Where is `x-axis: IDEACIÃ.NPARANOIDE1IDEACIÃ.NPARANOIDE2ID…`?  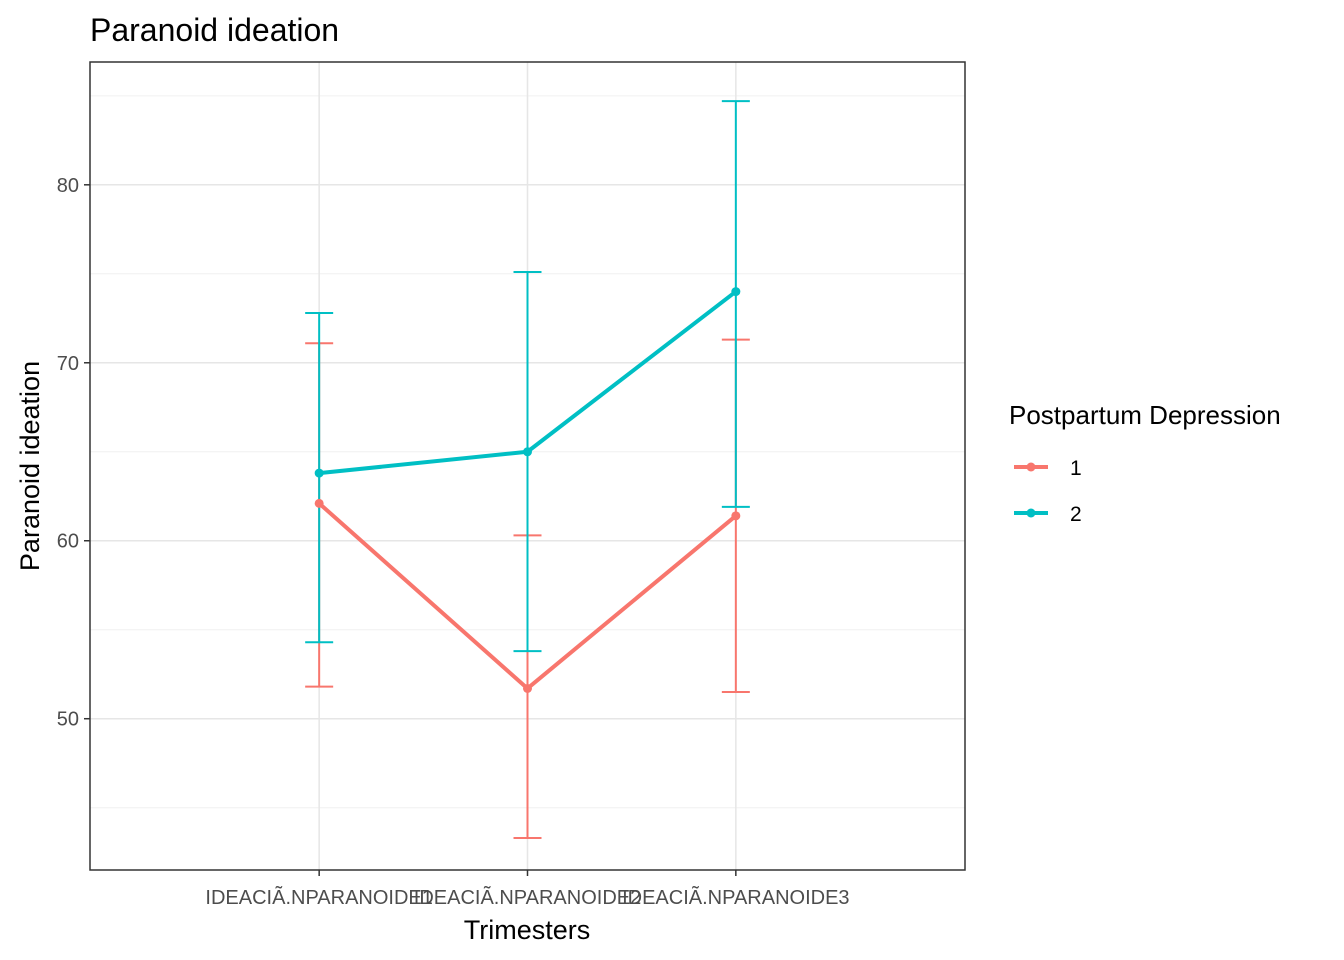
x-axis: IDEACIÃ.NPARANOIDE1IDEACIÃ.NPARANOIDE2ID… is located at coordinates (527, 889).